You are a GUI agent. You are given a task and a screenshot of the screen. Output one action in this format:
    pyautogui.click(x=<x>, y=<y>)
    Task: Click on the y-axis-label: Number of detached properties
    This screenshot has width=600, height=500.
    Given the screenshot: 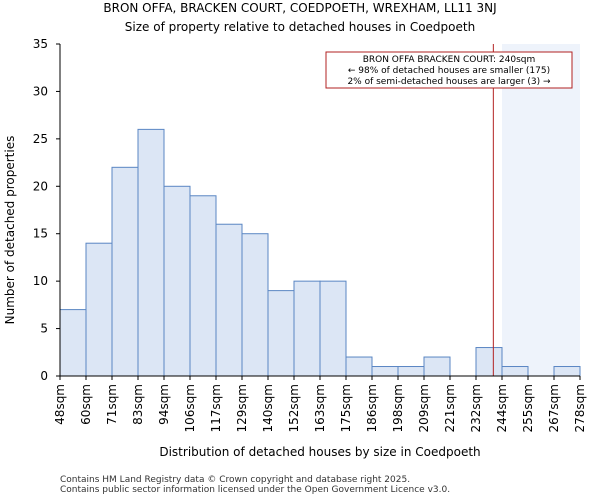 What is the action you would take?
    pyautogui.click(x=10, y=230)
    